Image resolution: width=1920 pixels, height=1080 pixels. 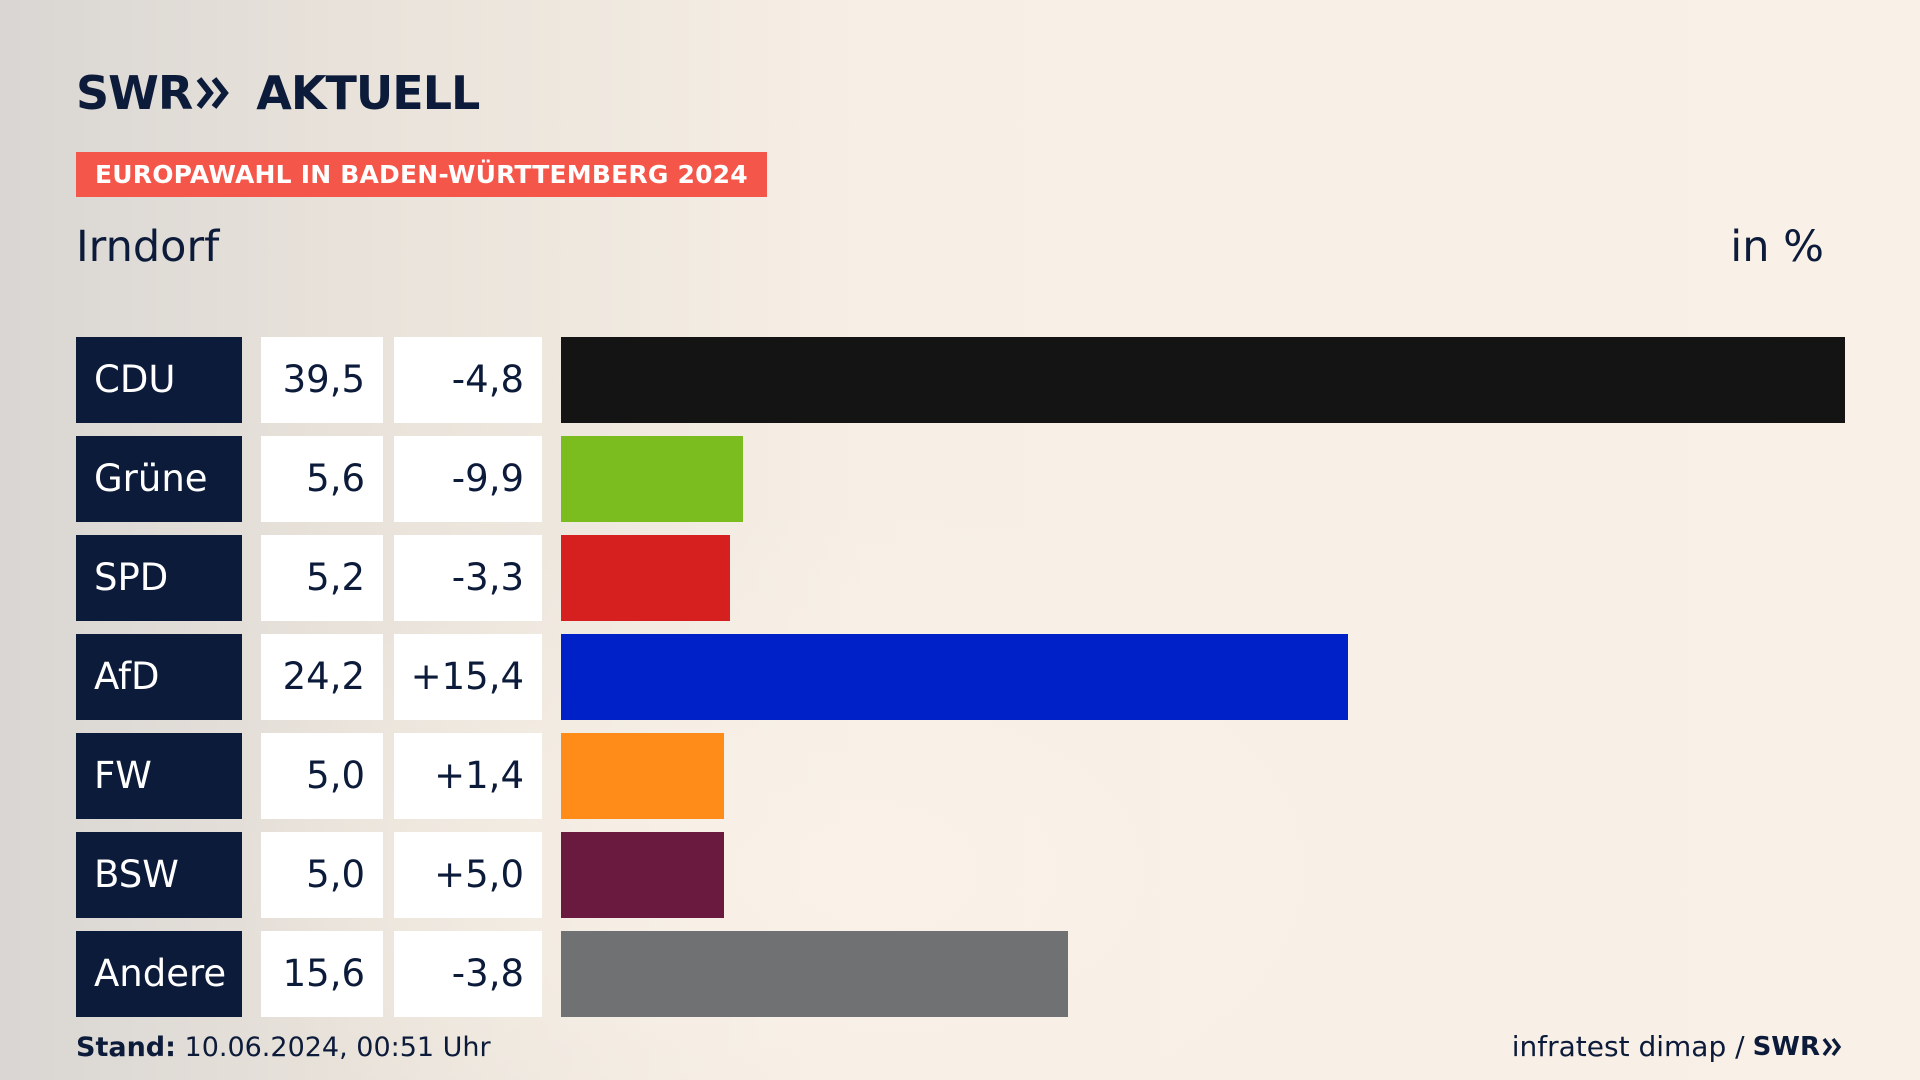 I want to click on aktuell-logo-text: AKTUELL, so click(x=368, y=93).